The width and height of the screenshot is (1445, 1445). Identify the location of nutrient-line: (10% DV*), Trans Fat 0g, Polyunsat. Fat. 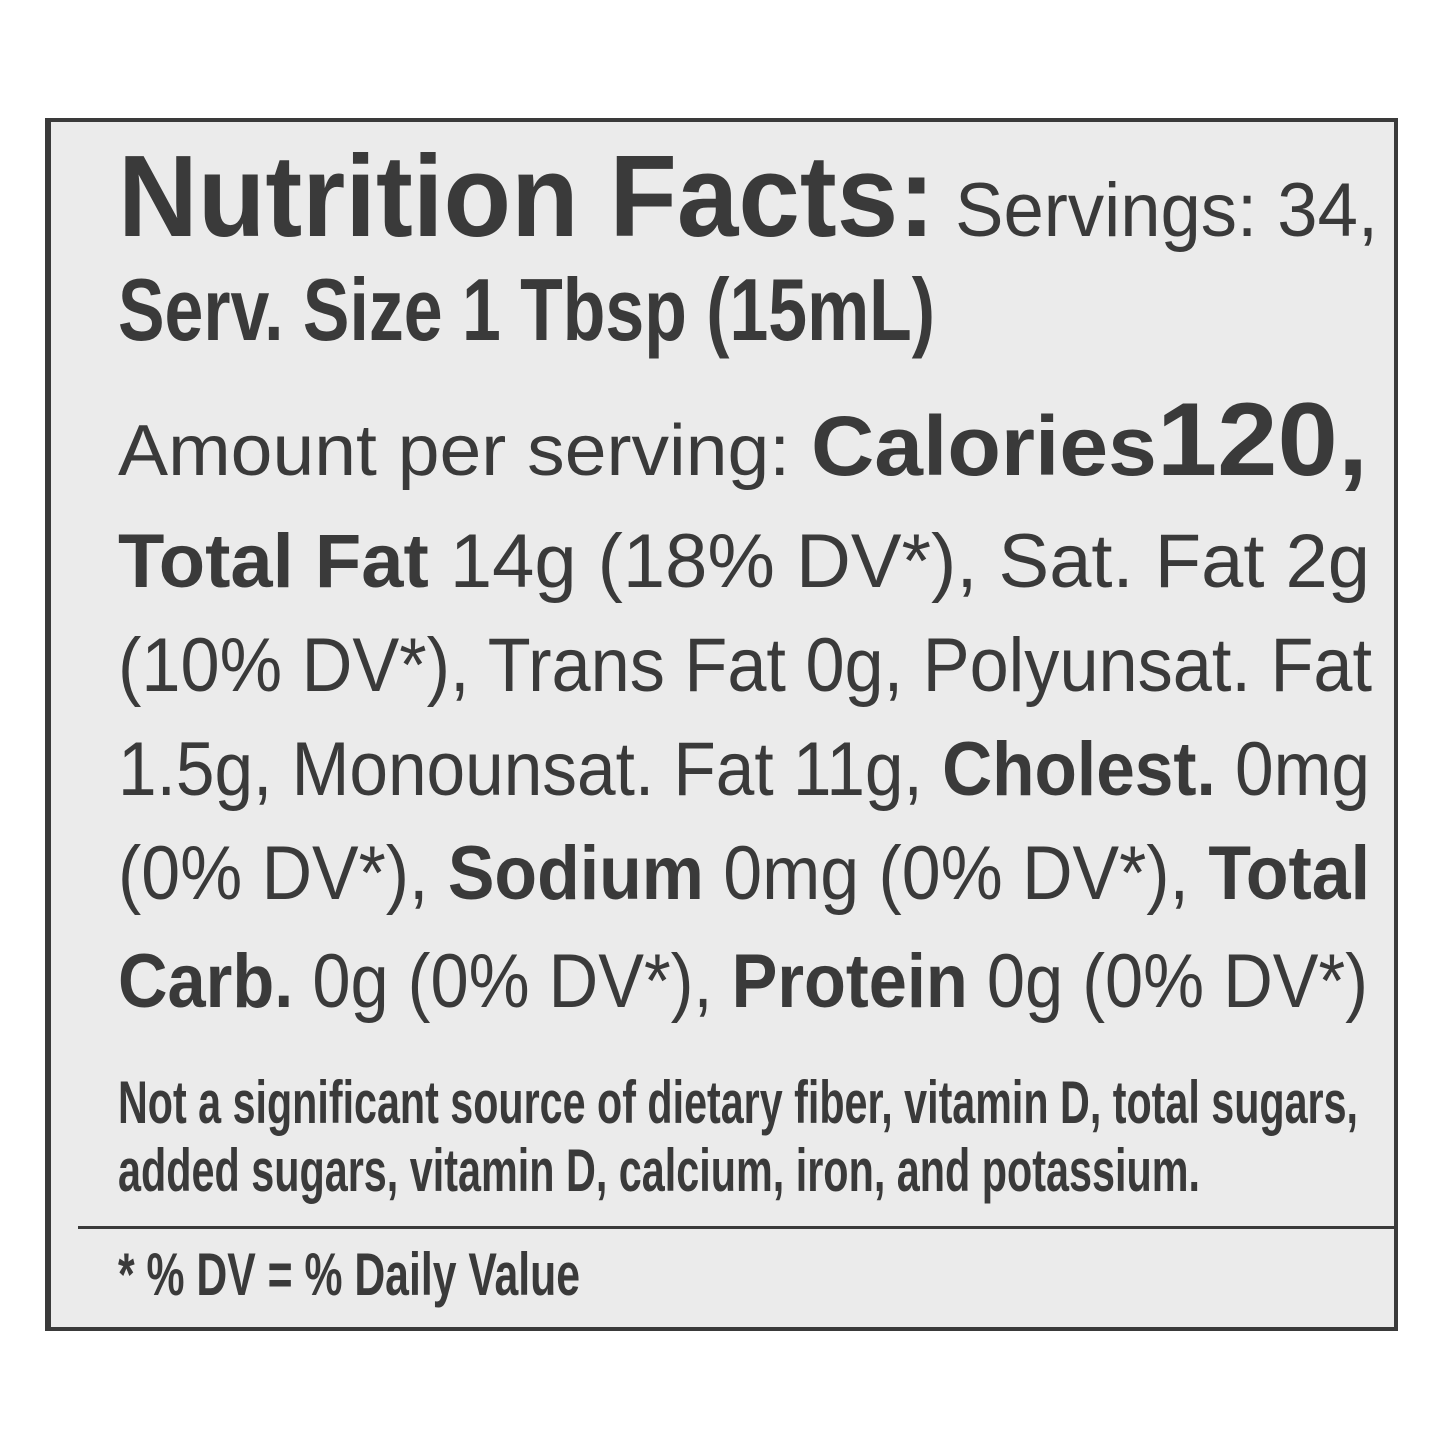
(745, 666).